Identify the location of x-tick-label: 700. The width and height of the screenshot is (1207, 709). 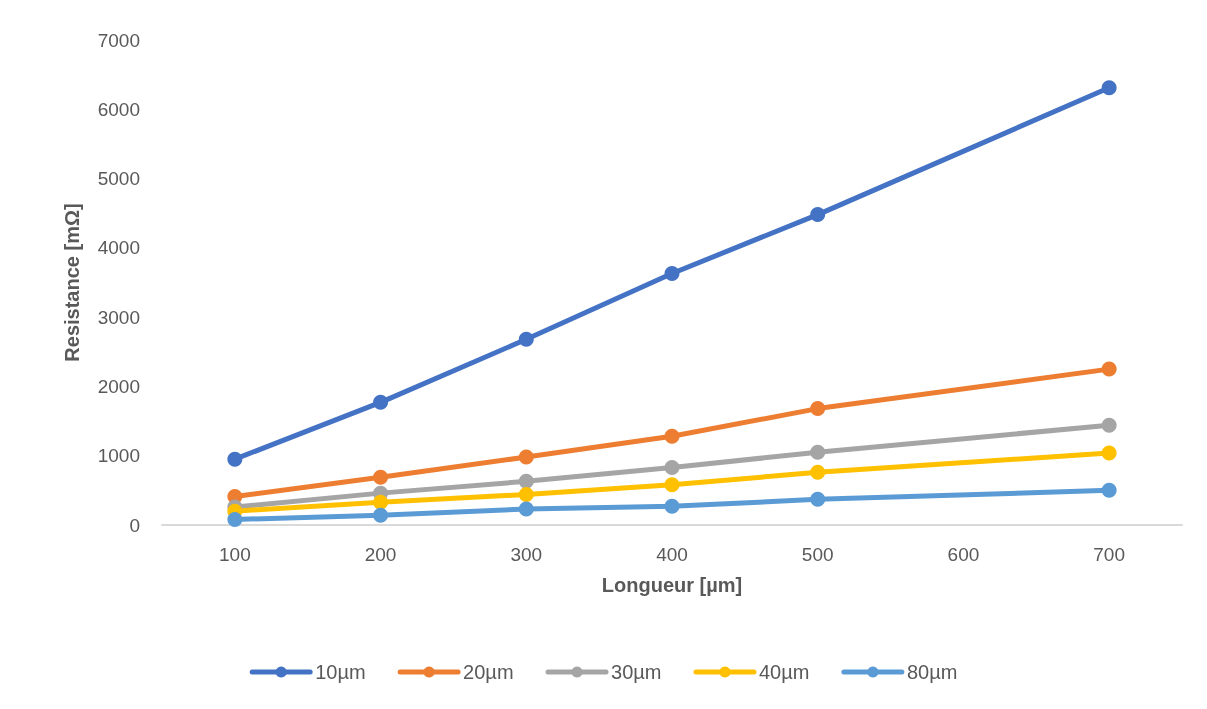
(1109, 554).